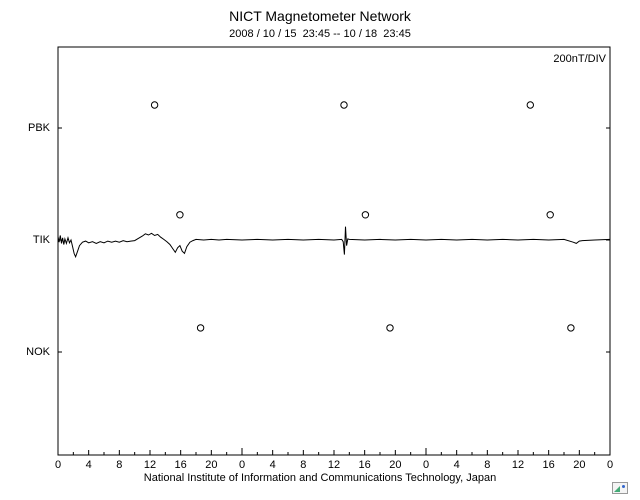 The width and height of the screenshot is (640, 500). What do you see at coordinates (38, 128) in the screenshot?
I see `station-label-pbk: PBK` at bounding box center [38, 128].